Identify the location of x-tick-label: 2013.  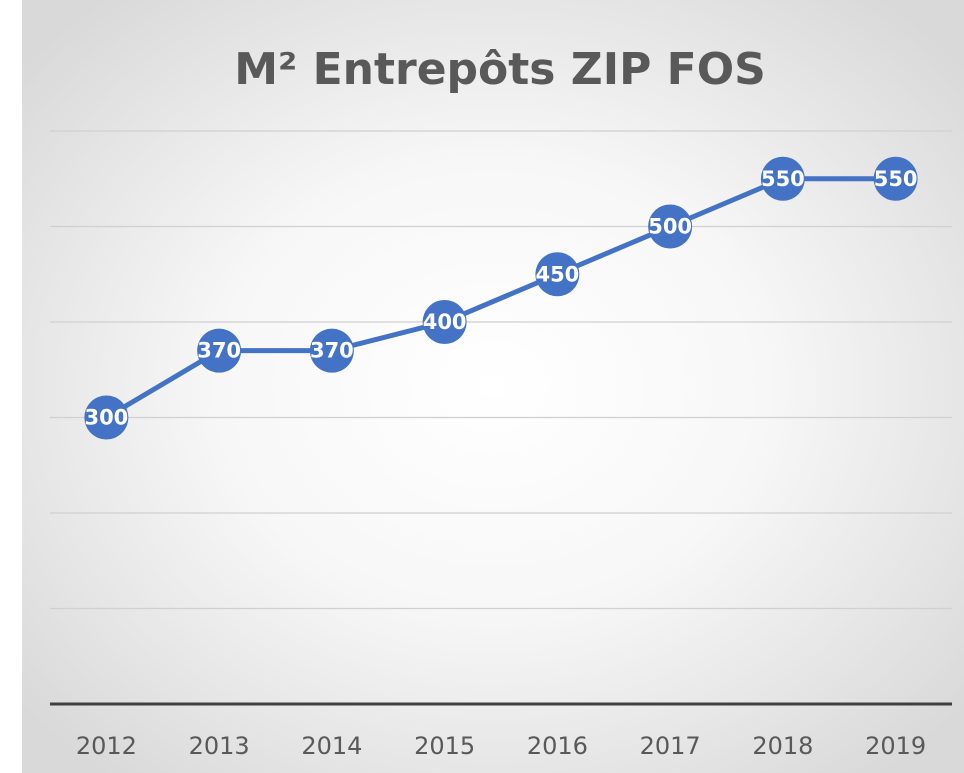
(219, 746).